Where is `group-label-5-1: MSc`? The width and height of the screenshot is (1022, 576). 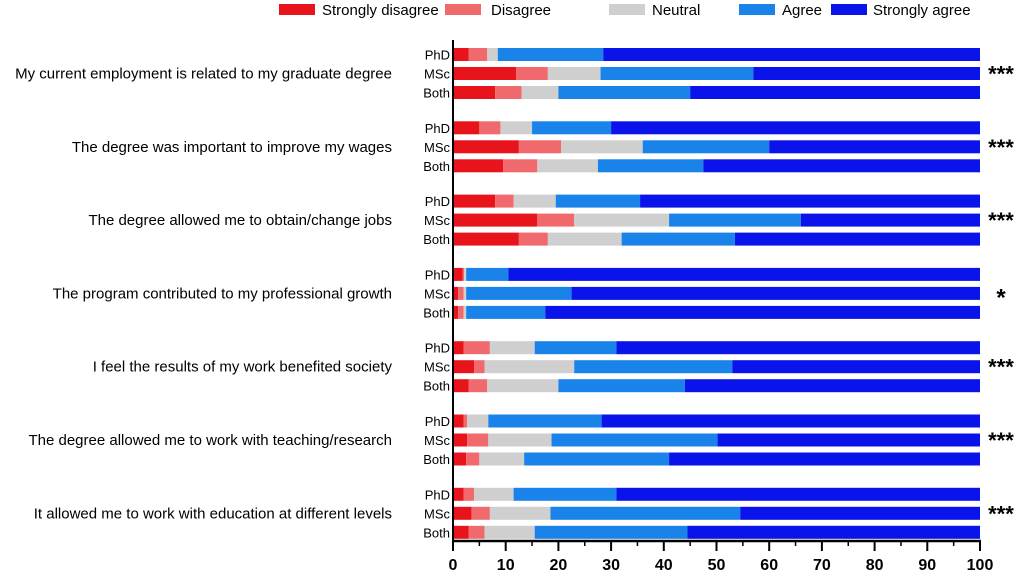 group-label-5-1: MSc is located at coordinates (437, 440).